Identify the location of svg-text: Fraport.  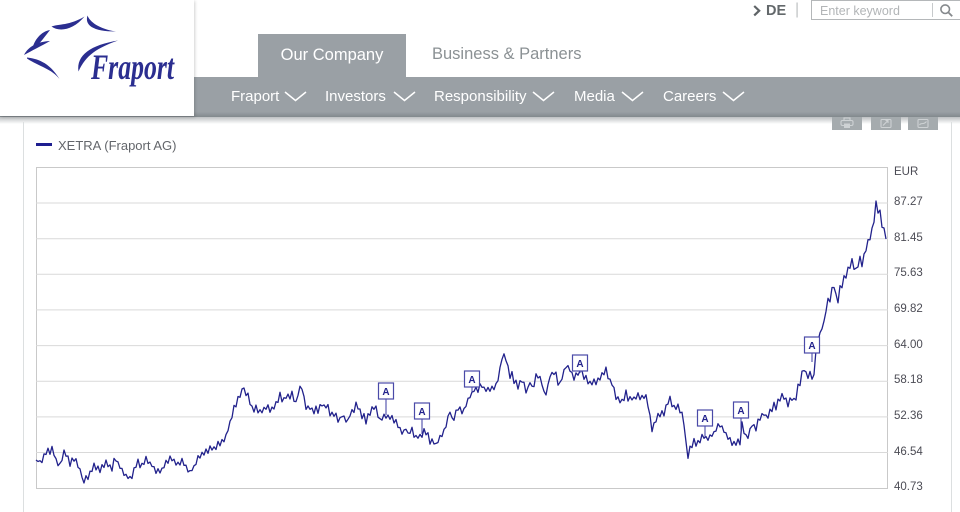
(132, 67).